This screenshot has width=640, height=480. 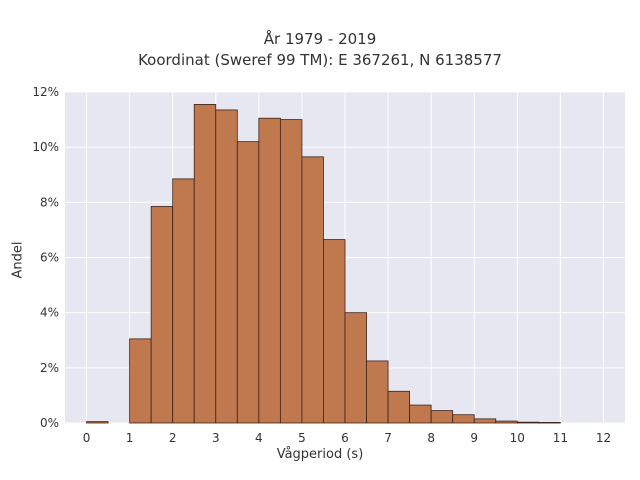 I want to click on x-axis-label: Vågperiod (s), so click(x=320, y=454).